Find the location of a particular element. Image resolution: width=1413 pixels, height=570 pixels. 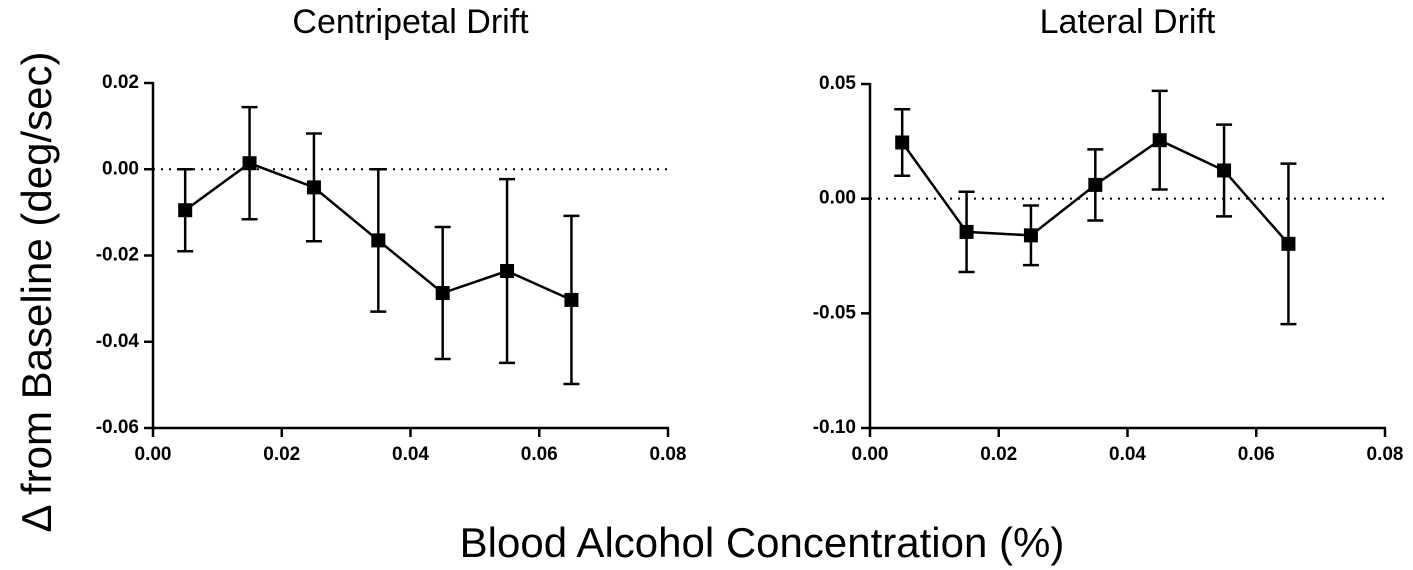

y-axis-label: Δ from Baseline (deg/sec) is located at coordinates (36, 292).